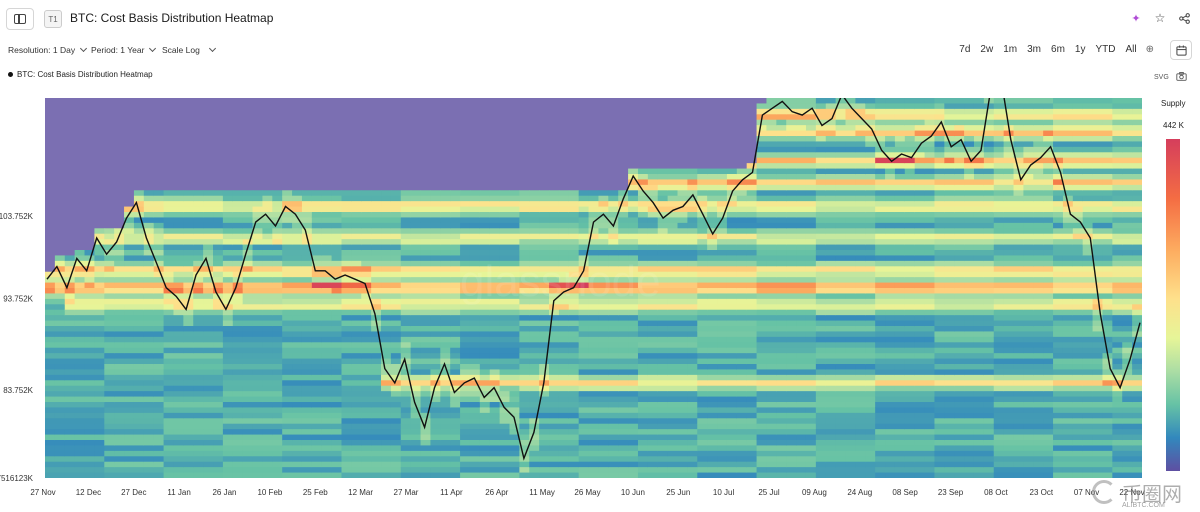 The image size is (1200, 512). What do you see at coordinates (1160, 18) in the screenshot?
I see `favorite-button: ☆` at bounding box center [1160, 18].